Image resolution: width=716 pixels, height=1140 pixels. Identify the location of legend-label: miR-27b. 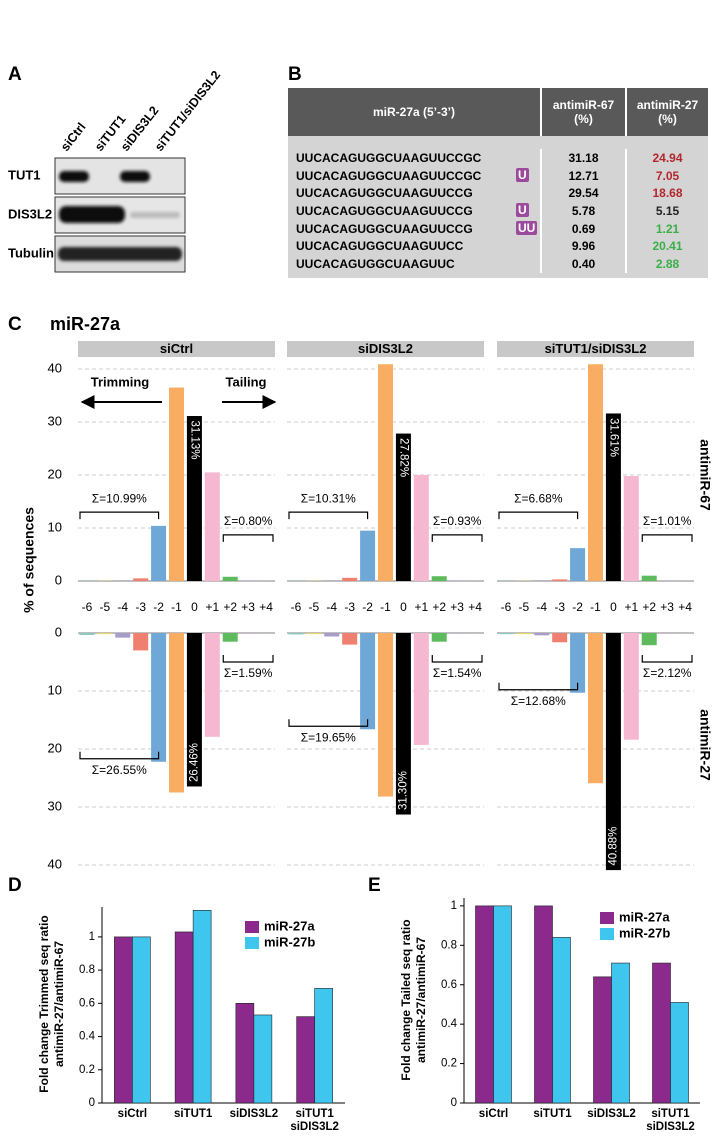
(644, 932).